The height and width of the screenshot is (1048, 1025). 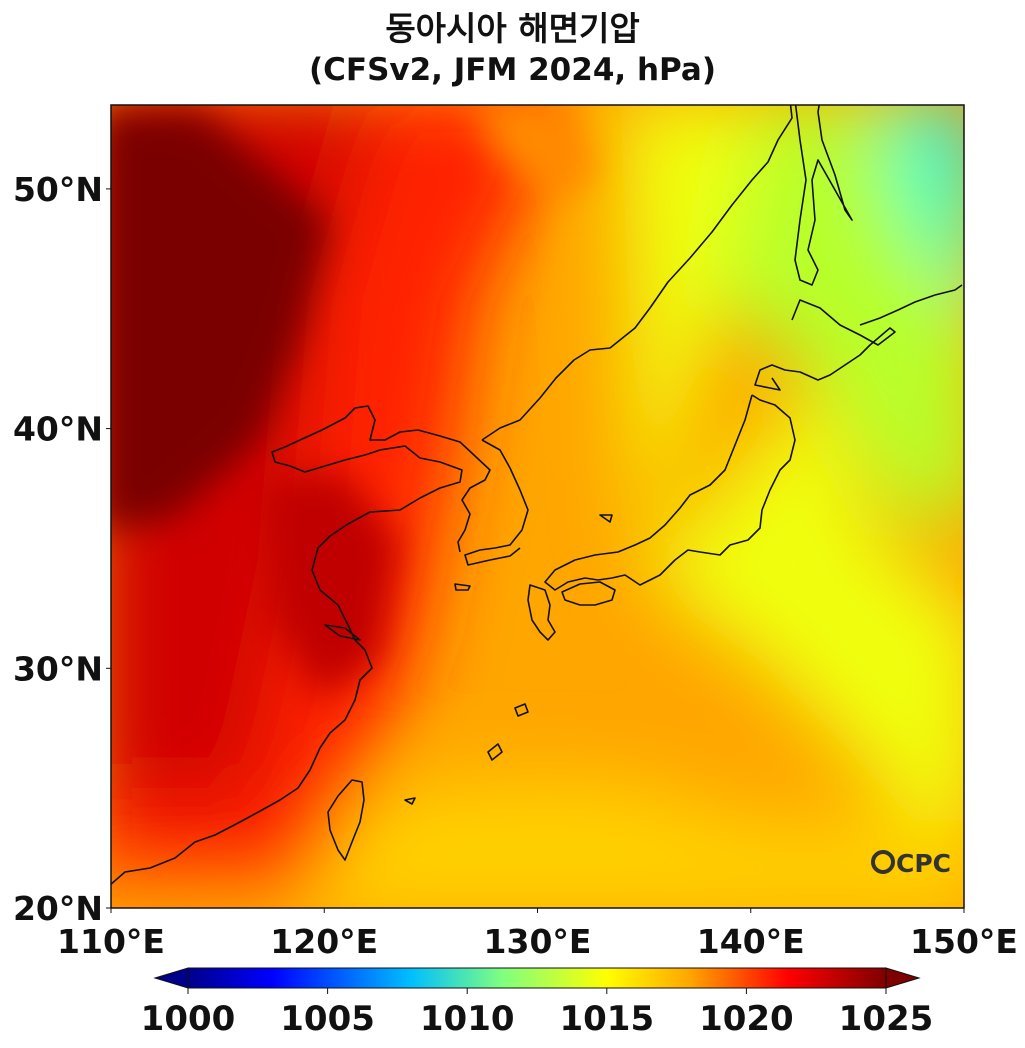 What do you see at coordinates (327, 1019) in the screenshot?
I see `colorbar-tick-label: 1005` at bounding box center [327, 1019].